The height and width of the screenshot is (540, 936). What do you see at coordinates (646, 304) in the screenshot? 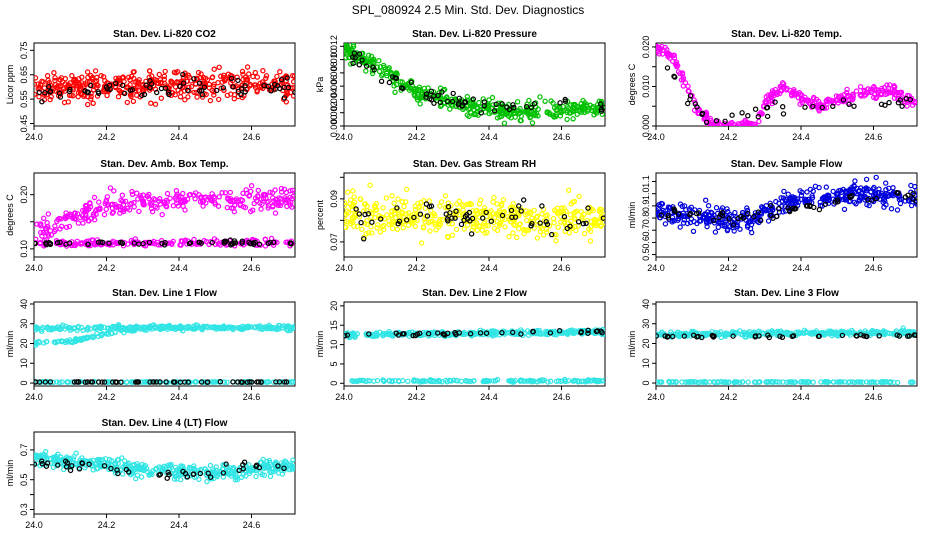
I see `y-tick-label: 40` at bounding box center [646, 304].